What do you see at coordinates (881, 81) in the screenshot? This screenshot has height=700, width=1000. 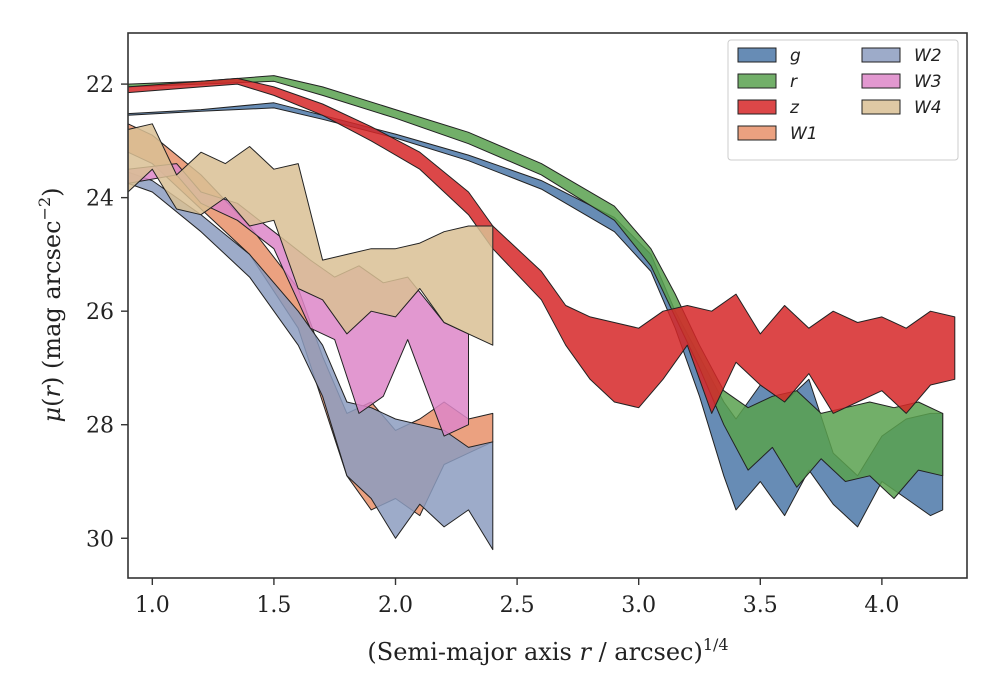 I see `legend-swatch-W3` at bounding box center [881, 81].